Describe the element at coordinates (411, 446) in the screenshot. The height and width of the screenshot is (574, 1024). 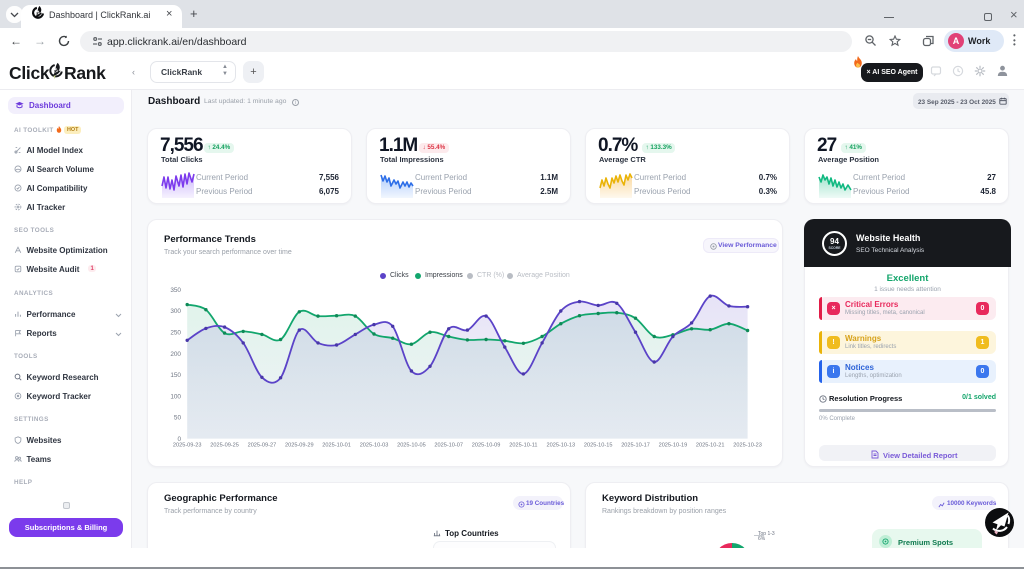
I see `svg-text: 2025-10-05` at that location.